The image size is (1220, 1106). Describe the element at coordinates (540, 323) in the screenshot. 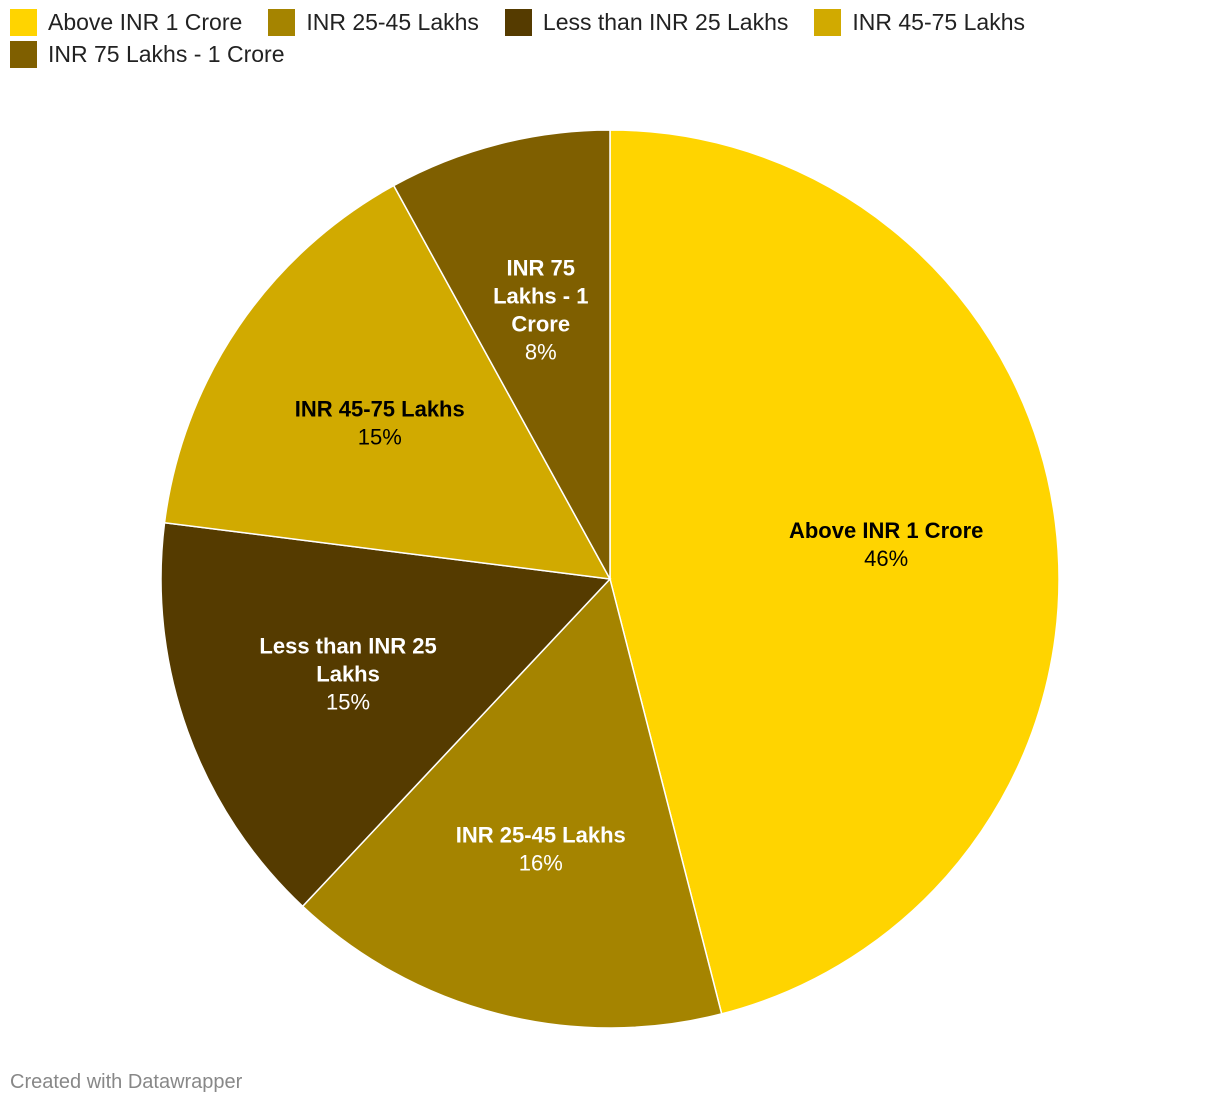

I see `slice-label-line: Crore` at that location.